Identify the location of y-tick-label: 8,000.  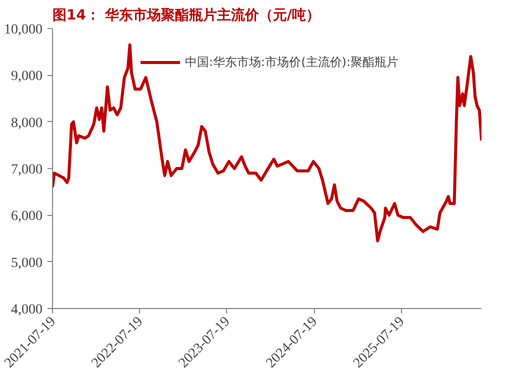
(26, 123).